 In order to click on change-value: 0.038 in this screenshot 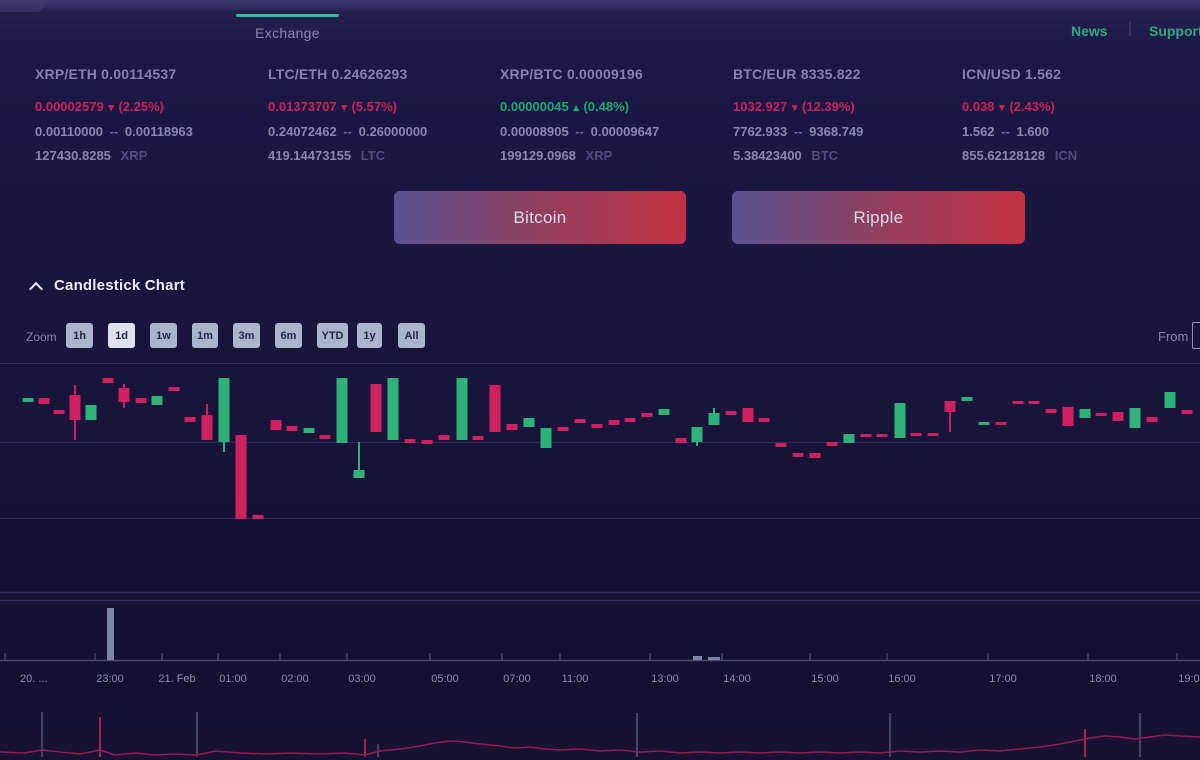, I will do `click(978, 106)`.